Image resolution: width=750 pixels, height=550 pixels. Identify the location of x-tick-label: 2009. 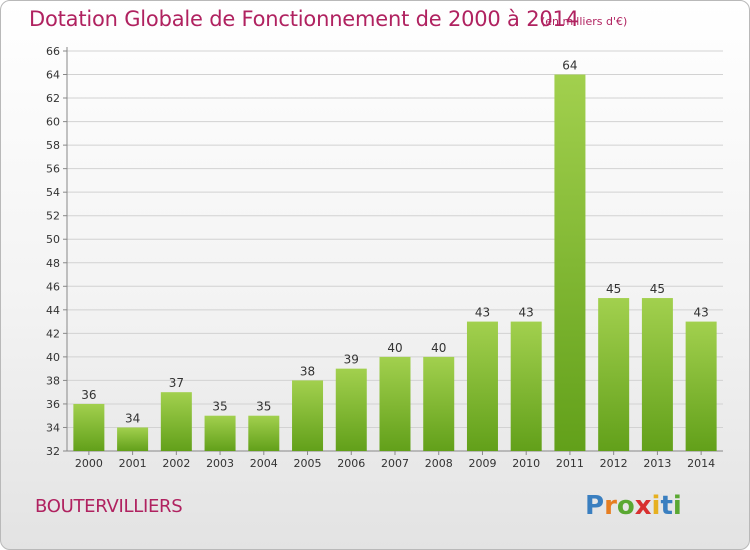
(482, 463).